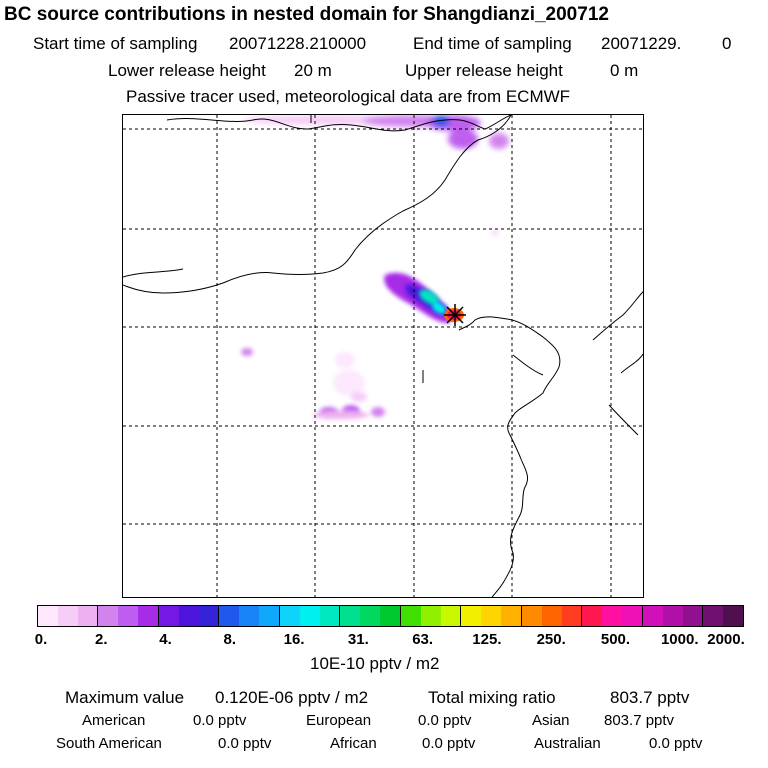 The image size is (768, 768). Describe the element at coordinates (551, 639) in the screenshot. I see `colorbar-tick-label: 250.` at that location.